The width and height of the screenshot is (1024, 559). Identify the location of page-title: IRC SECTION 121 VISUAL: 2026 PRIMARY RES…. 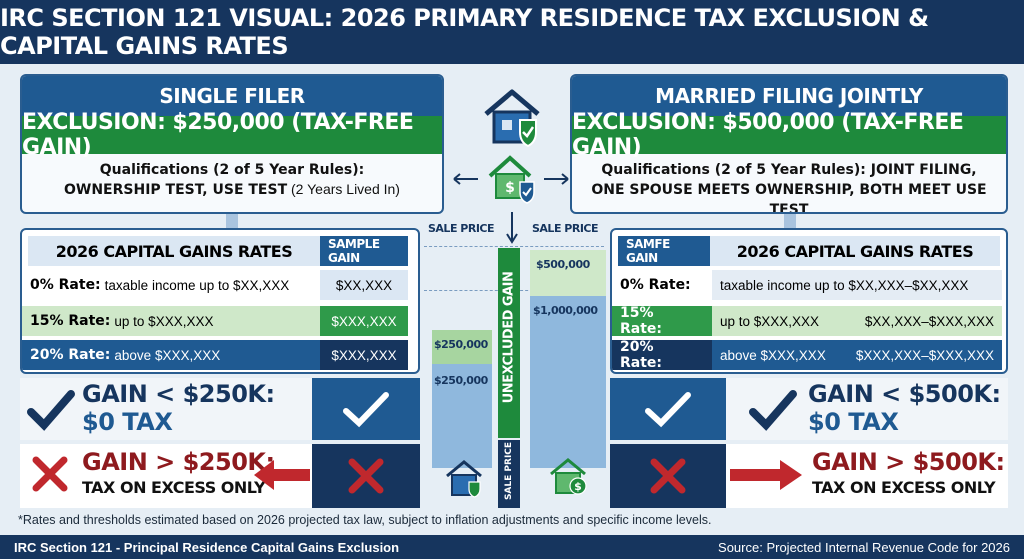
(512, 32).